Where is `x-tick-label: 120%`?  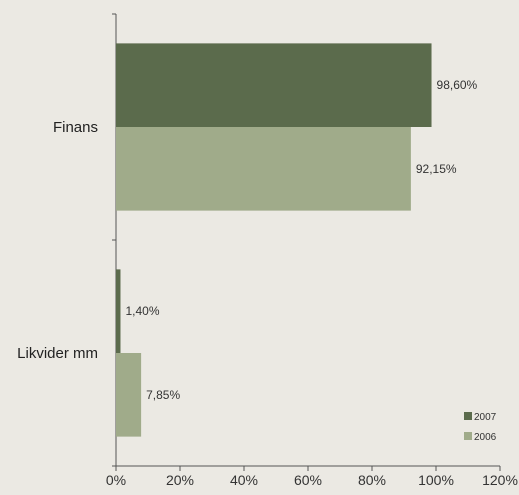
x-tick-label: 120% is located at coordinates (500, 480).